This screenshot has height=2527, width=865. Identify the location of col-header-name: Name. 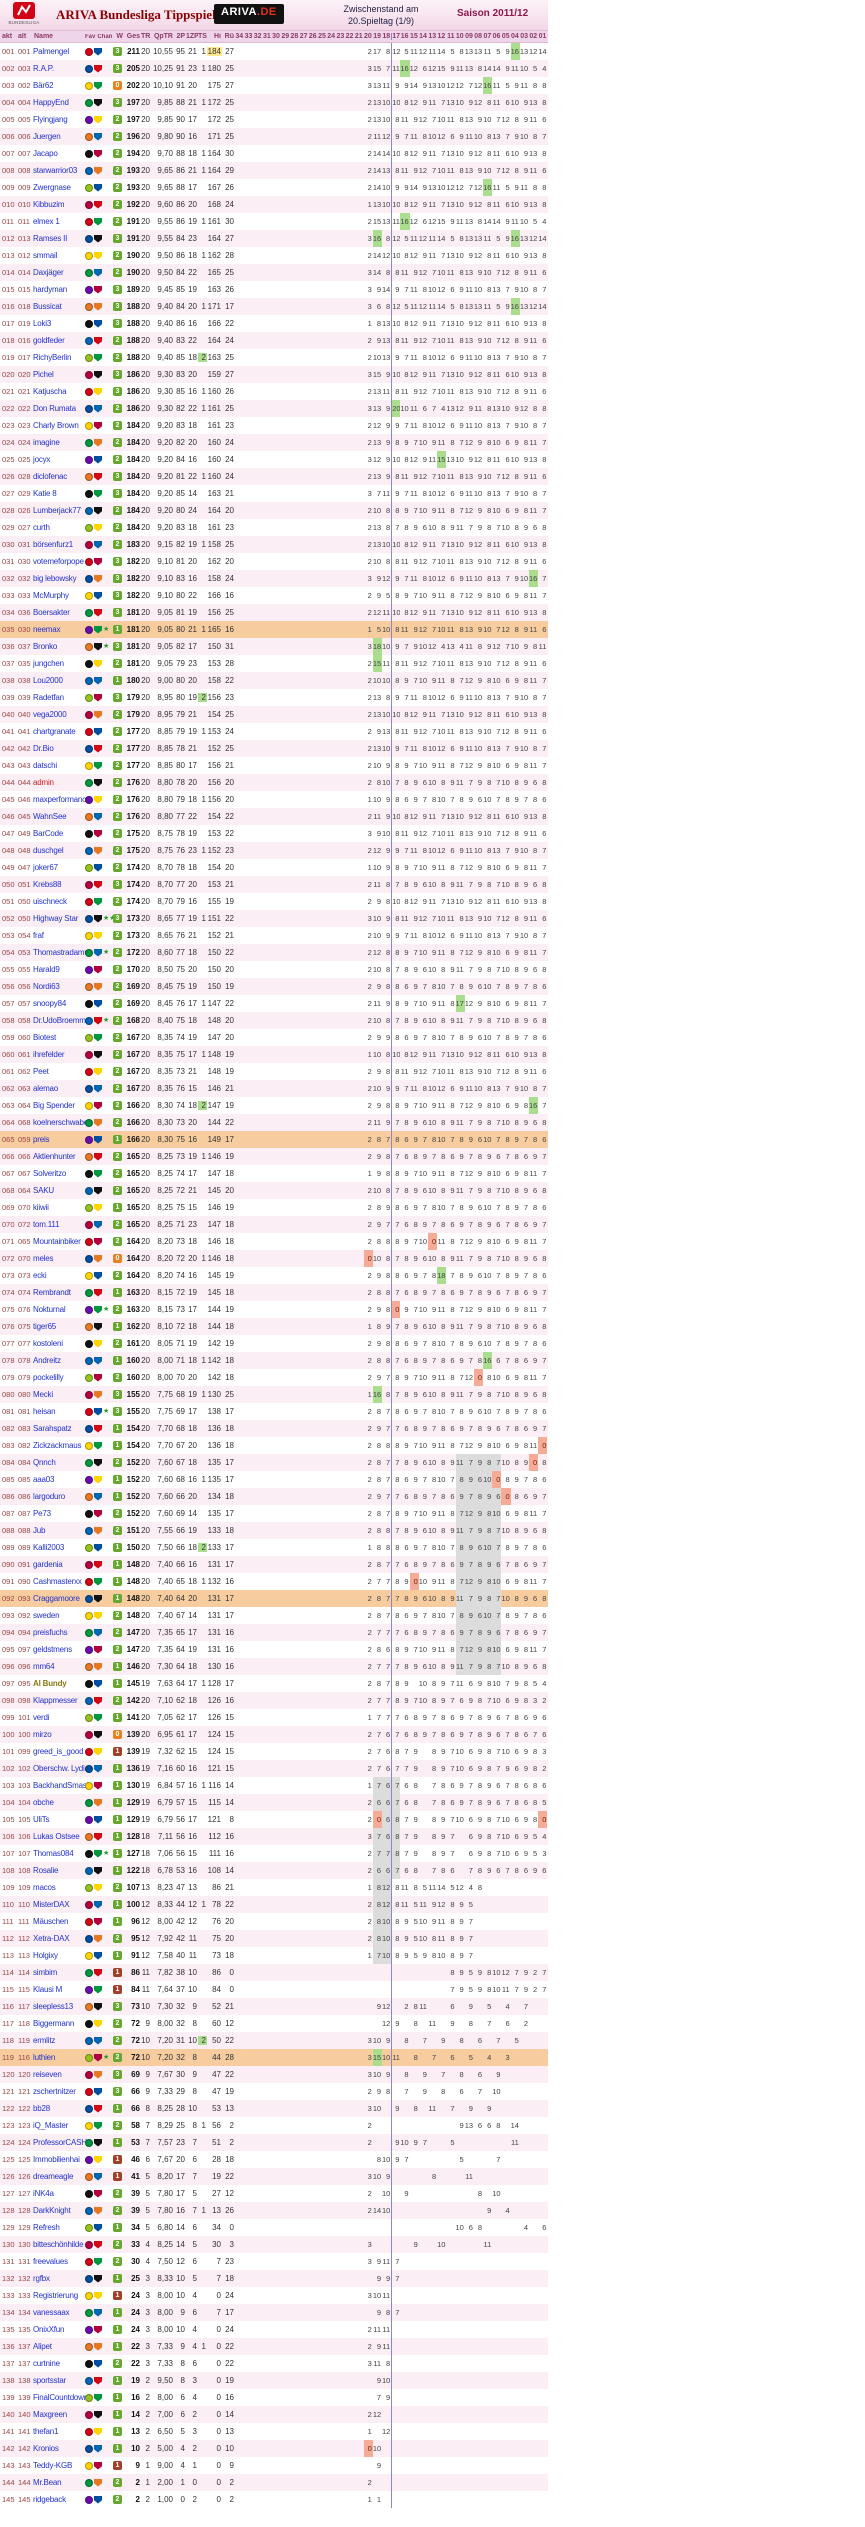
(44, 36).